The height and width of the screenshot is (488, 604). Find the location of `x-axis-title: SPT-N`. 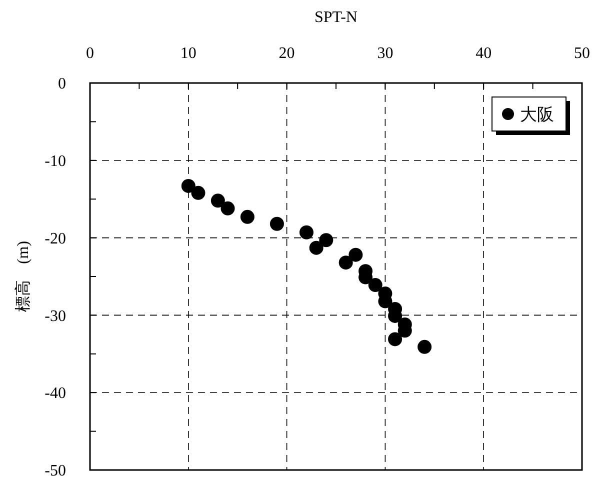

x-axis-title: SPT-N is located at coordinates (336, 17).